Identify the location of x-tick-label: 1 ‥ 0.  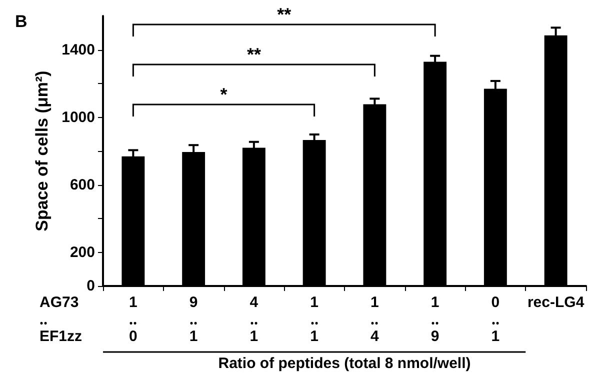
(133, 319).